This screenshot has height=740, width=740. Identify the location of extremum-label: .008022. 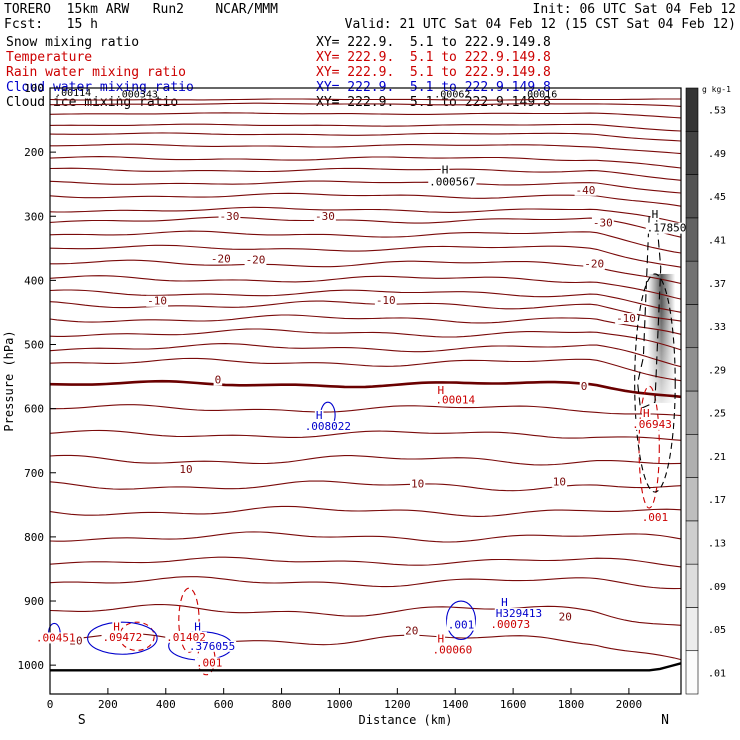
(328, 426).